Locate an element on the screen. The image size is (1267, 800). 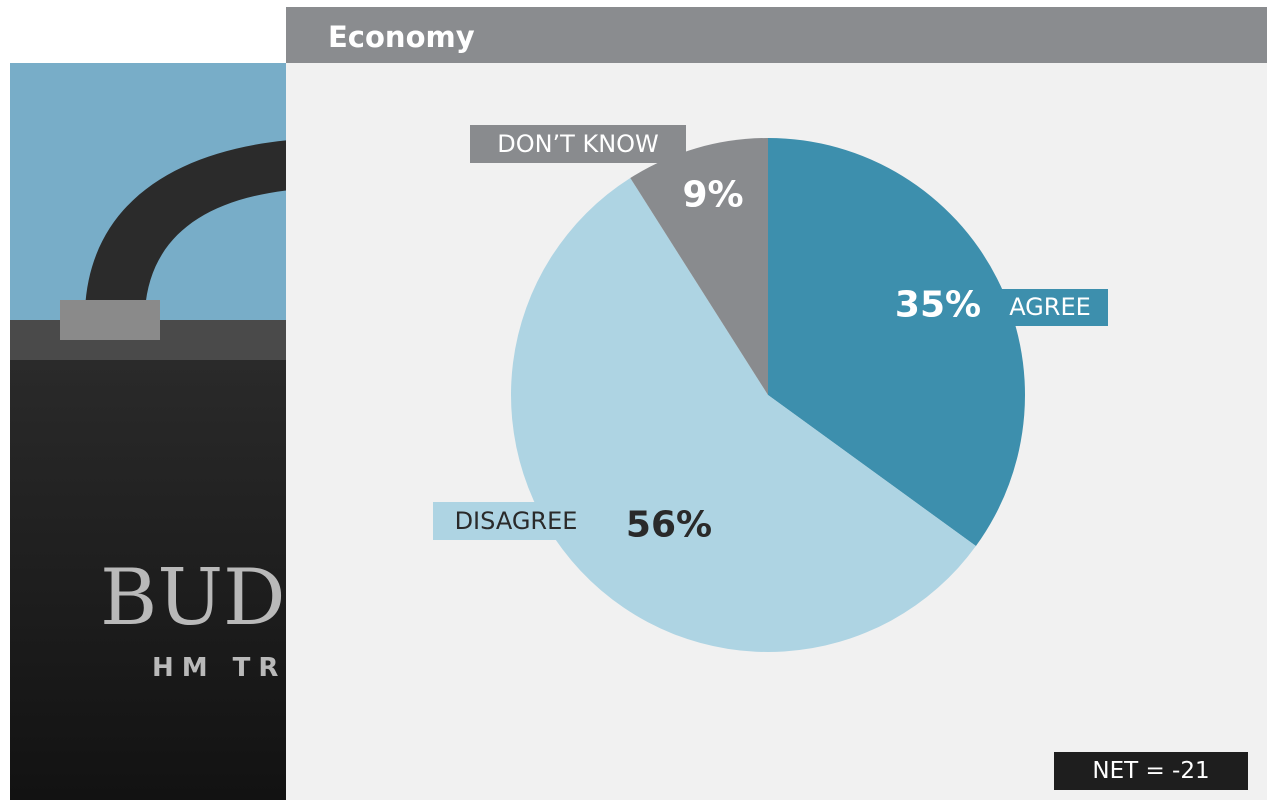
chart-title: Economy is located at coordinates (401, 37).